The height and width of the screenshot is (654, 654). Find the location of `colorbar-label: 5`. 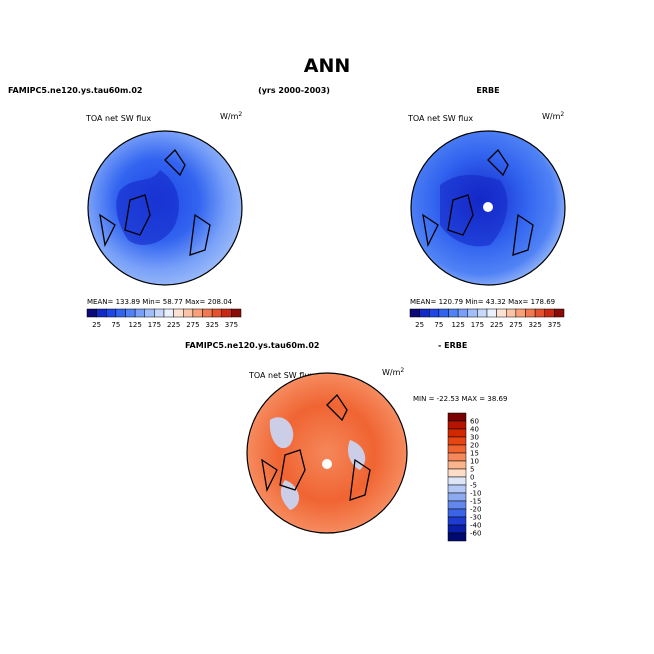

colorbar-label: 5 is located at coordinates (472, 470).